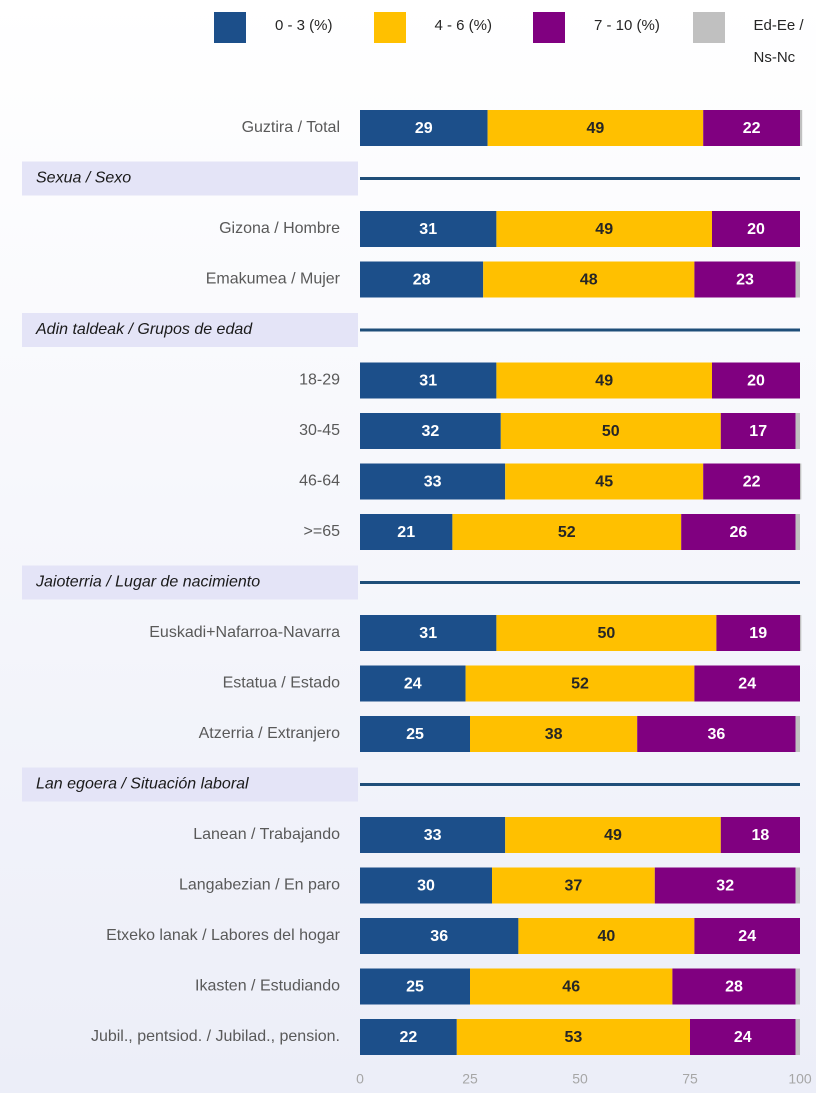  What do you see at coordinates (269, 733) in the screenshot?
I see `category-label: Atzerria / Extranjero` at bounding box center [269, 733].